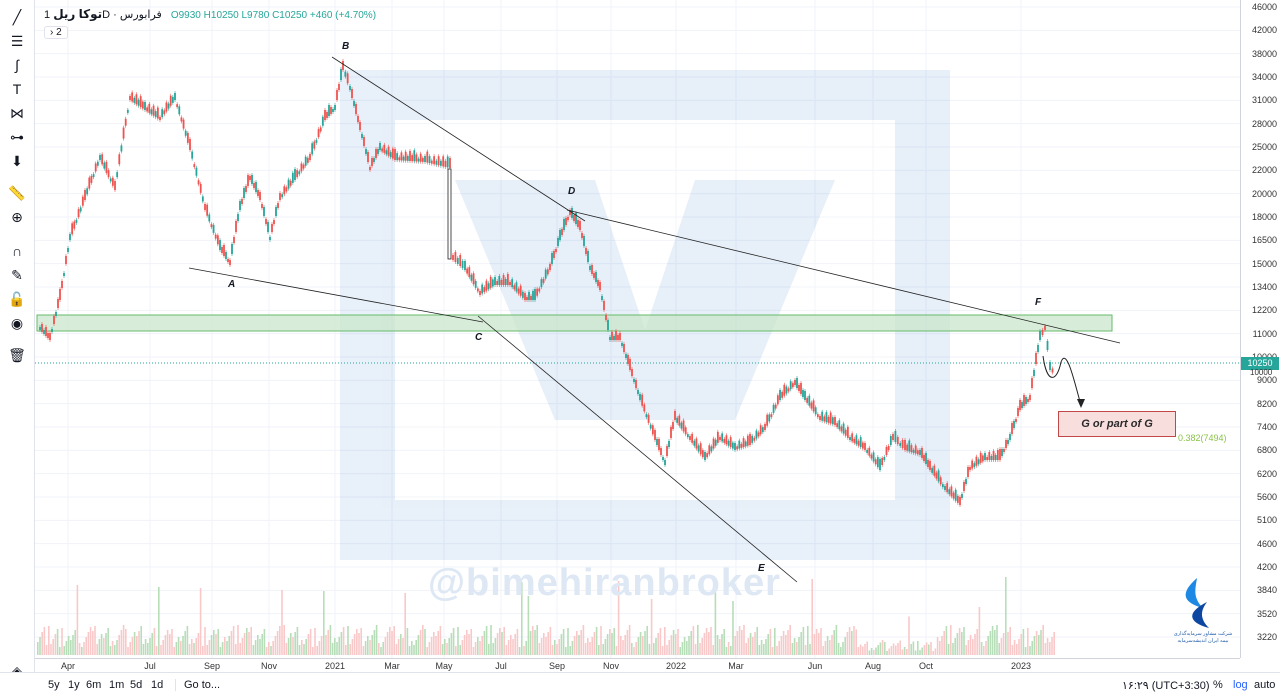 The image size is (1280, 698). What do you see at coordinates (1240, 685) in the screenshot?
I see `log-toggle: log` at bounding box center [1240, 685].